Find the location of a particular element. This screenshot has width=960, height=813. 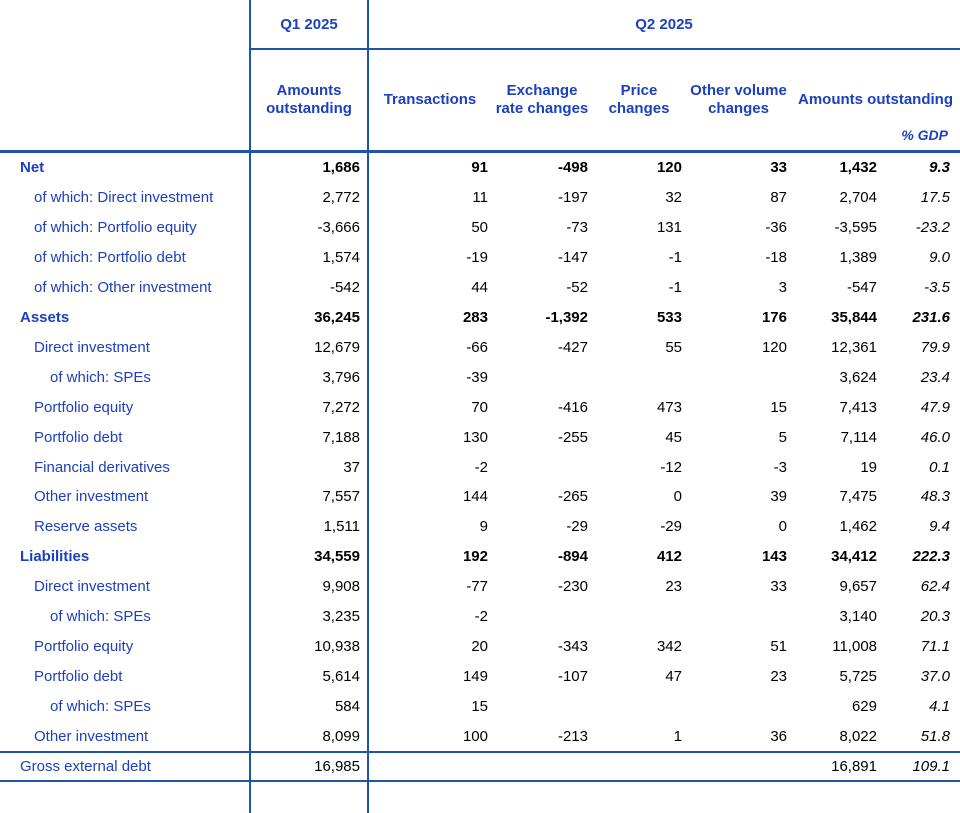

gdp-cell: 46.0 is located at coordinates (935, 437).